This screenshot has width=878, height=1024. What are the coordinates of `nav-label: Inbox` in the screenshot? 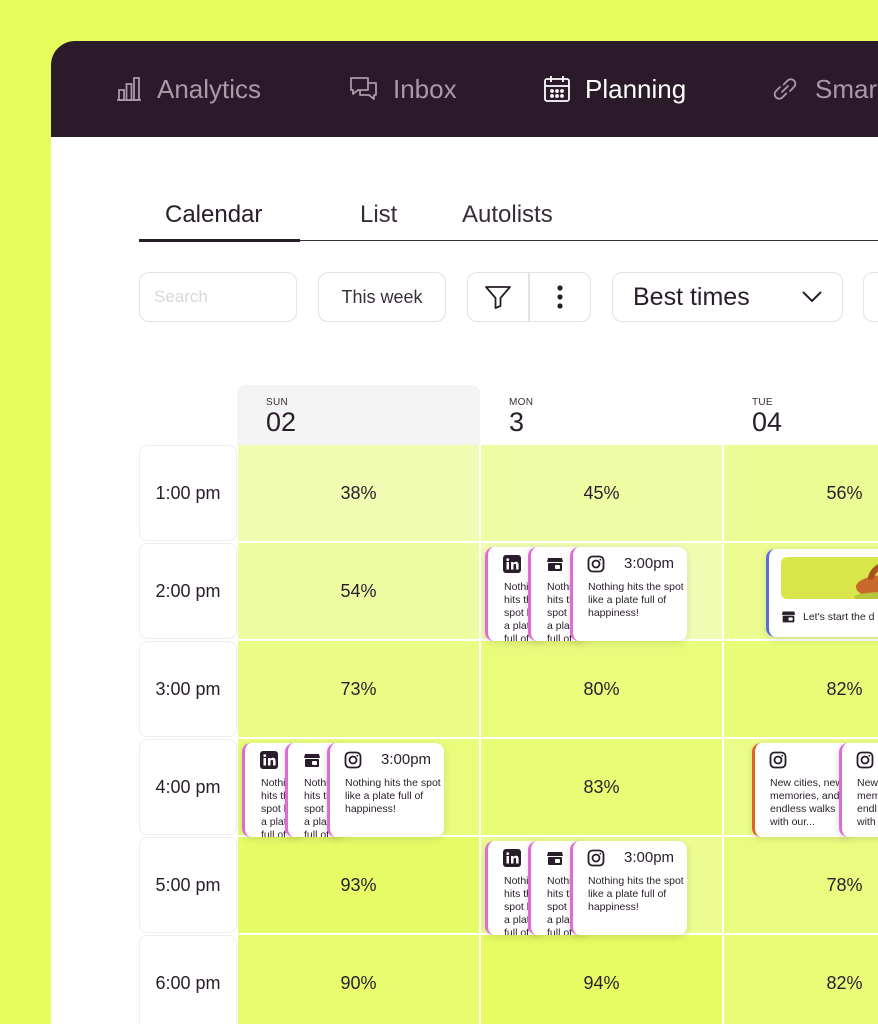 It's located at (425, 88).